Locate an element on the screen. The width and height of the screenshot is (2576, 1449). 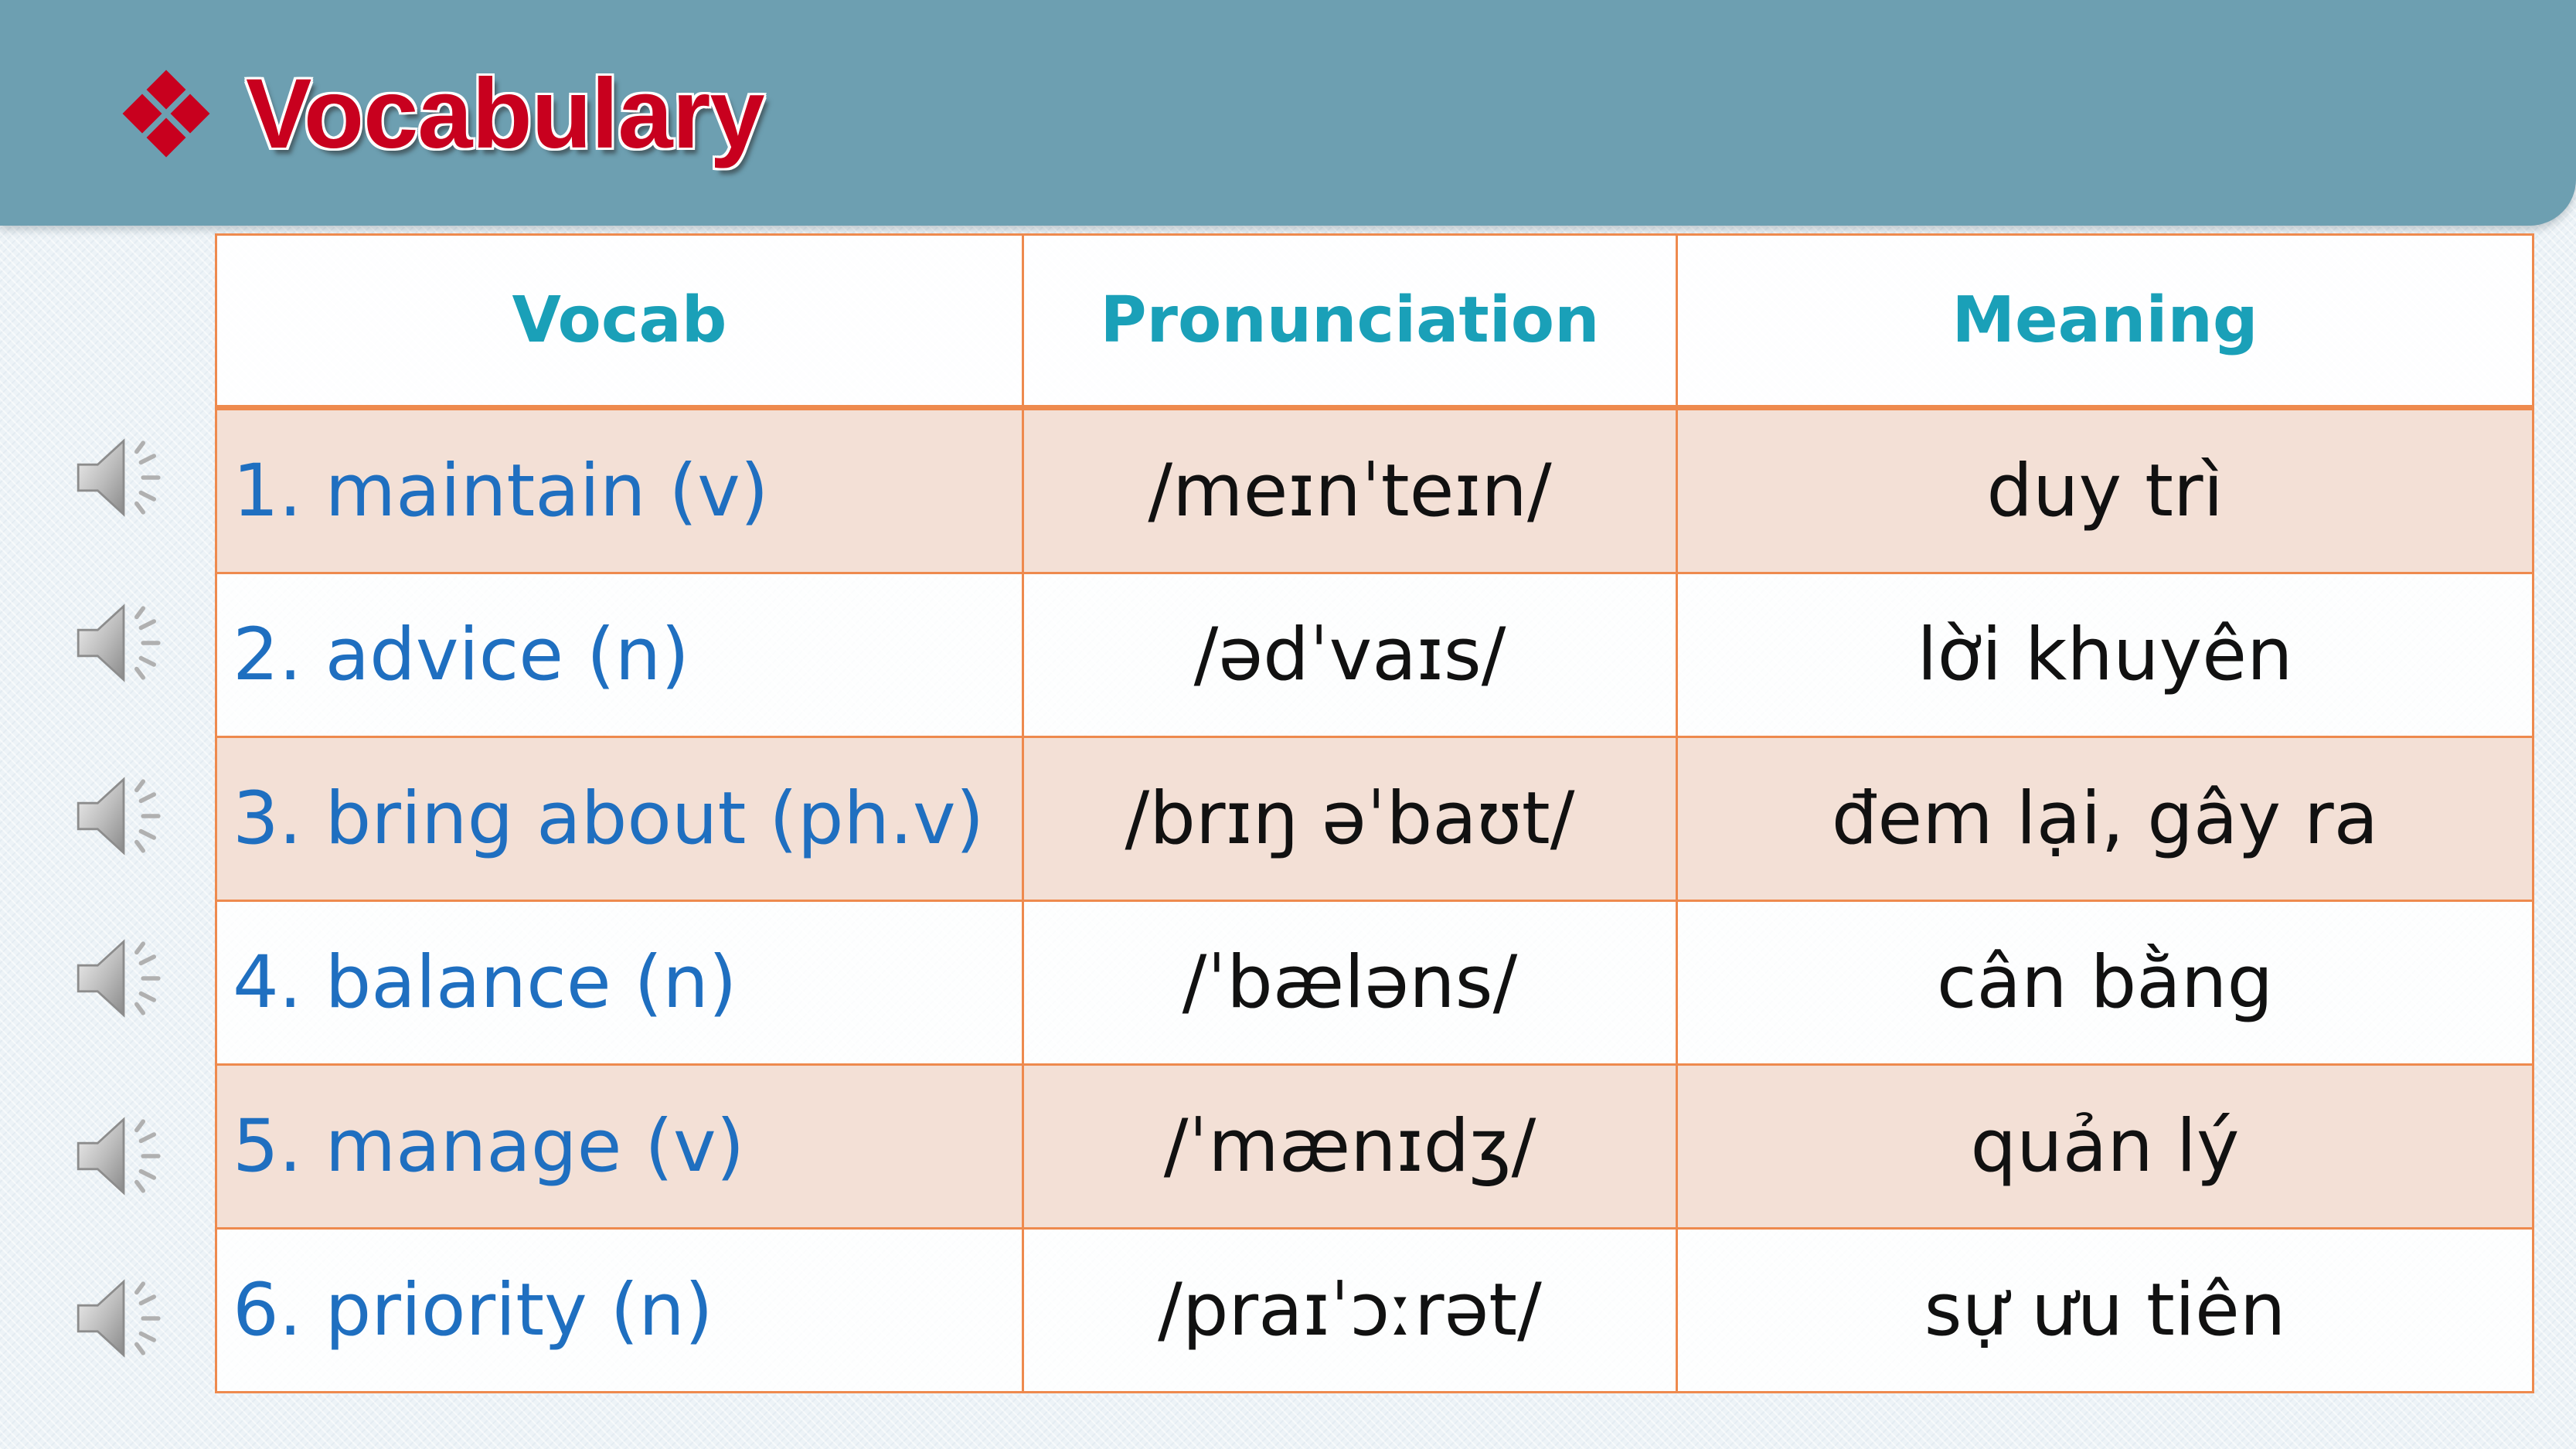
table-row: 1. maintain (v) /meɪnˈteɪn/ duy trì is located at coordinates (1374, 490).